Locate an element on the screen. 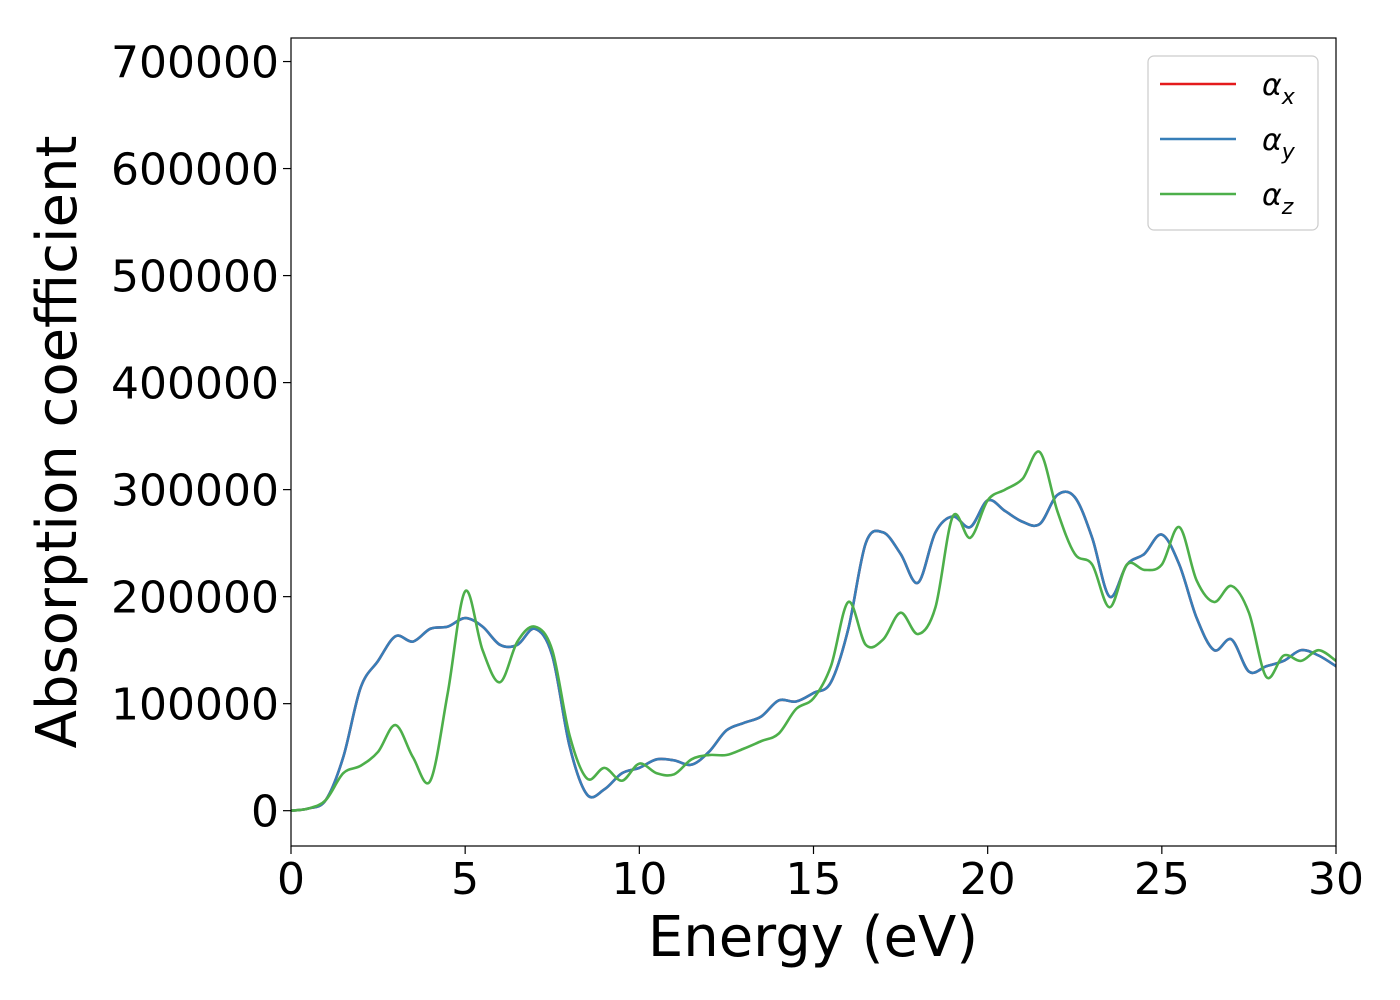 The width and height of the screenshot is (1400, 1000). x-axis: 0 5 10 15 20 25 30 is located at coordinates (820, 875).